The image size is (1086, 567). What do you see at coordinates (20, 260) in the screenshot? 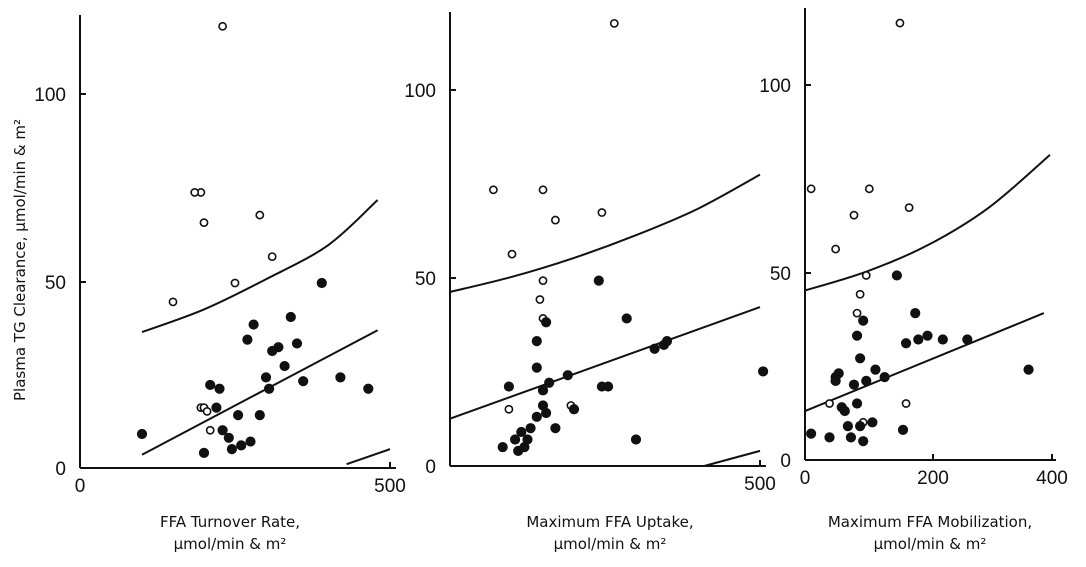
I see `y-axis-label: Plasma TG Clearance, μmol/min & m²` at bounding box center [20, 260].